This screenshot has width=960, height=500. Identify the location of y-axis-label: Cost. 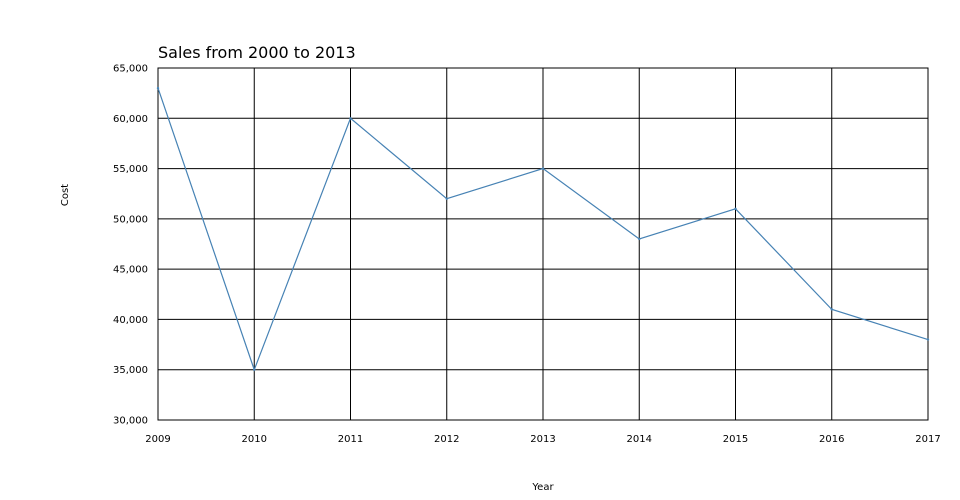
(65, 195).